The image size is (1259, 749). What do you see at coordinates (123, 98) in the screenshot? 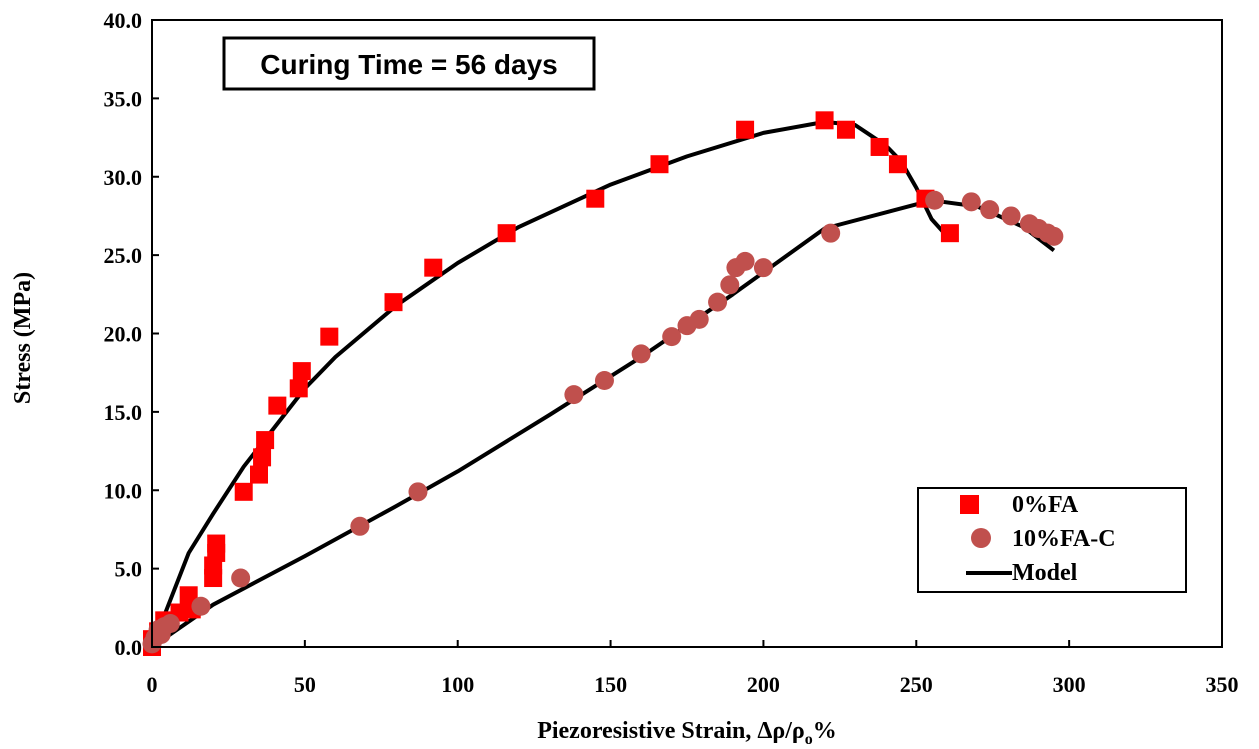
I see `y-tick-label: 35.0` at bounding box center [123, 98].